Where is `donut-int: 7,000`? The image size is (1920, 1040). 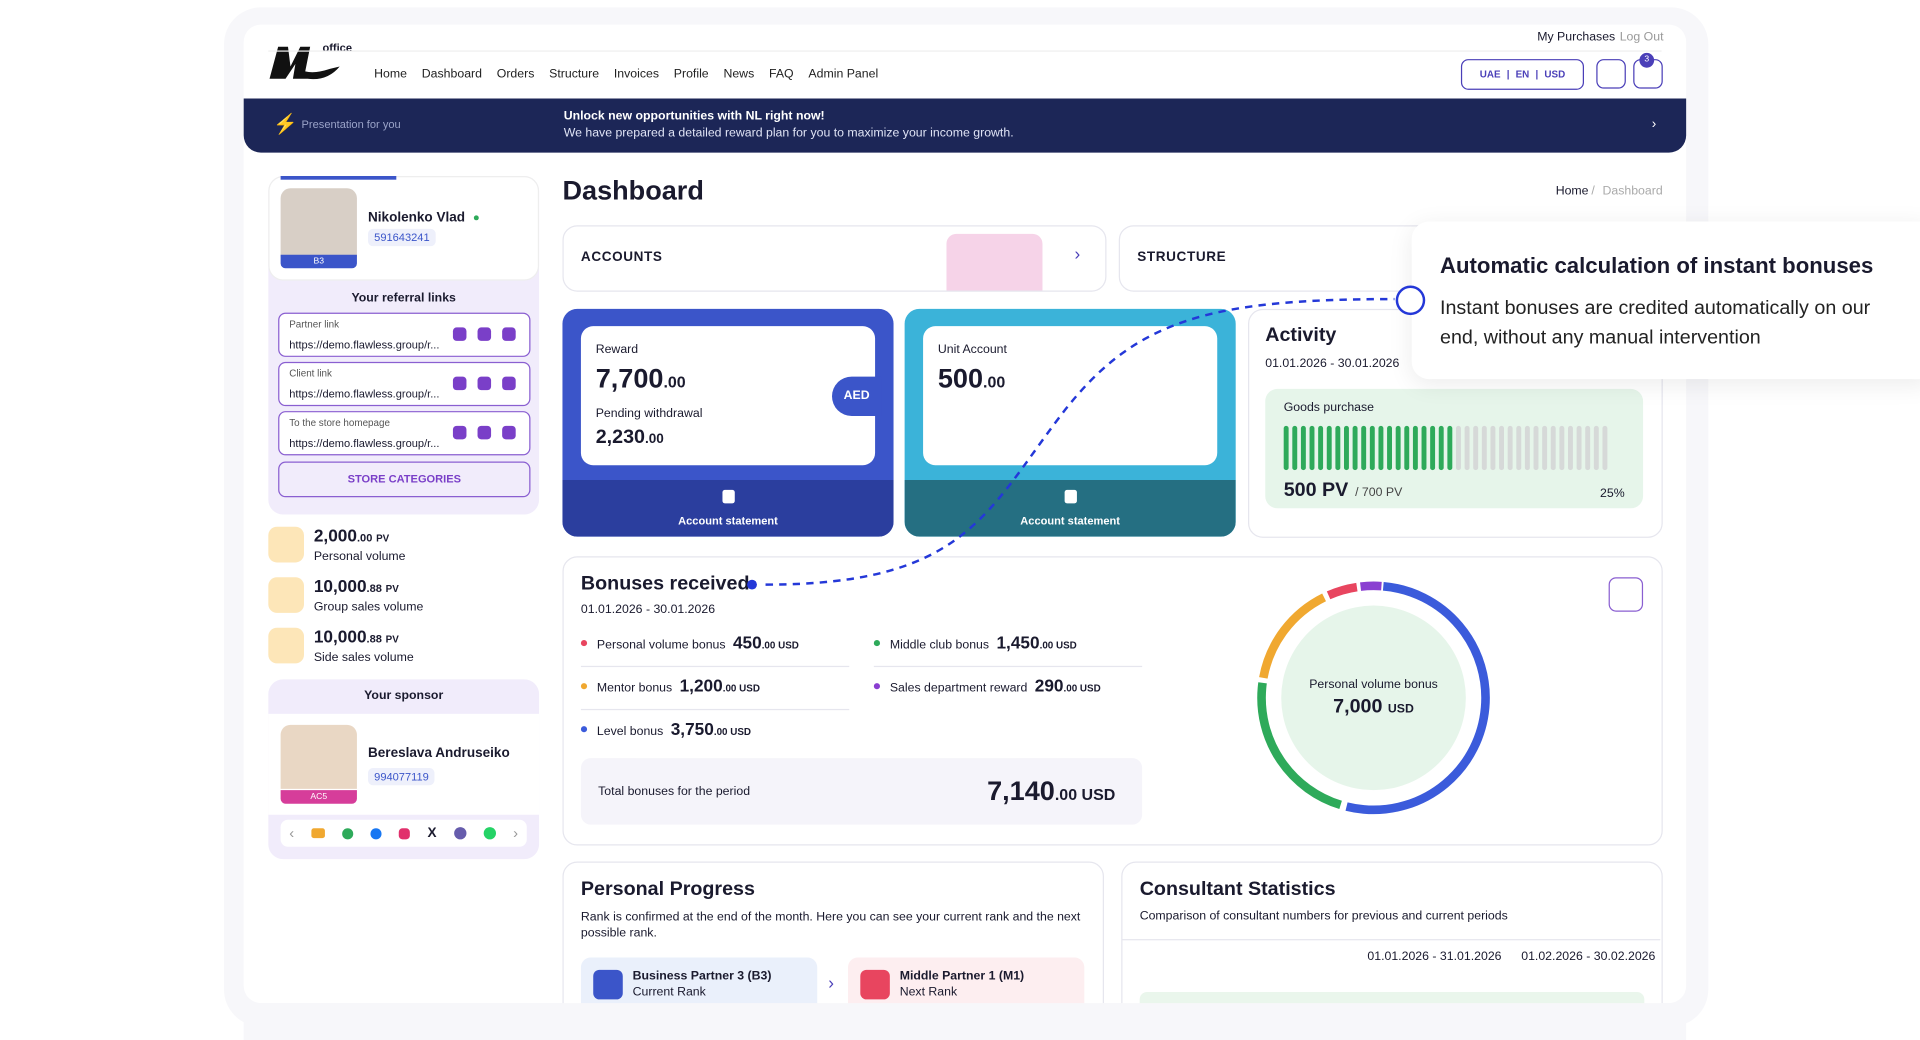
donut-int: 7,000 is located at coordinates (1358, 707).